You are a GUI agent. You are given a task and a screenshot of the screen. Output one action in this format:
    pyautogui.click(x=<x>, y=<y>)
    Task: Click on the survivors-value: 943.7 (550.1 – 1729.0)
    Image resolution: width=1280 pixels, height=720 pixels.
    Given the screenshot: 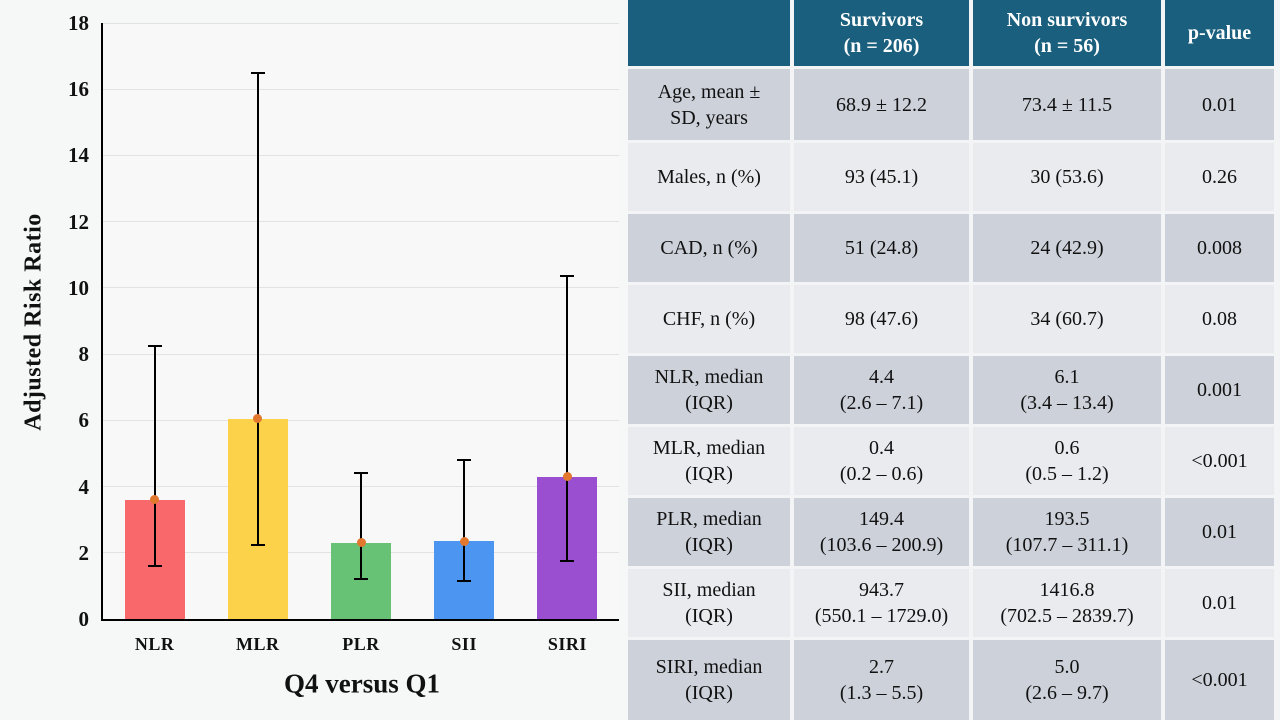 What is the action you would take?
    pyautogui.click(x=881, y=603)
    